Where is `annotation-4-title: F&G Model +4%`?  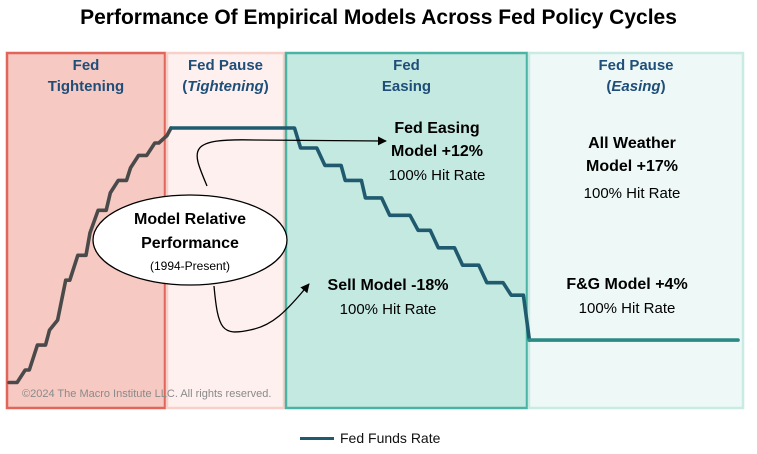 annotation-4-title: F&G Model +4% is located at coordinates (626, 284).